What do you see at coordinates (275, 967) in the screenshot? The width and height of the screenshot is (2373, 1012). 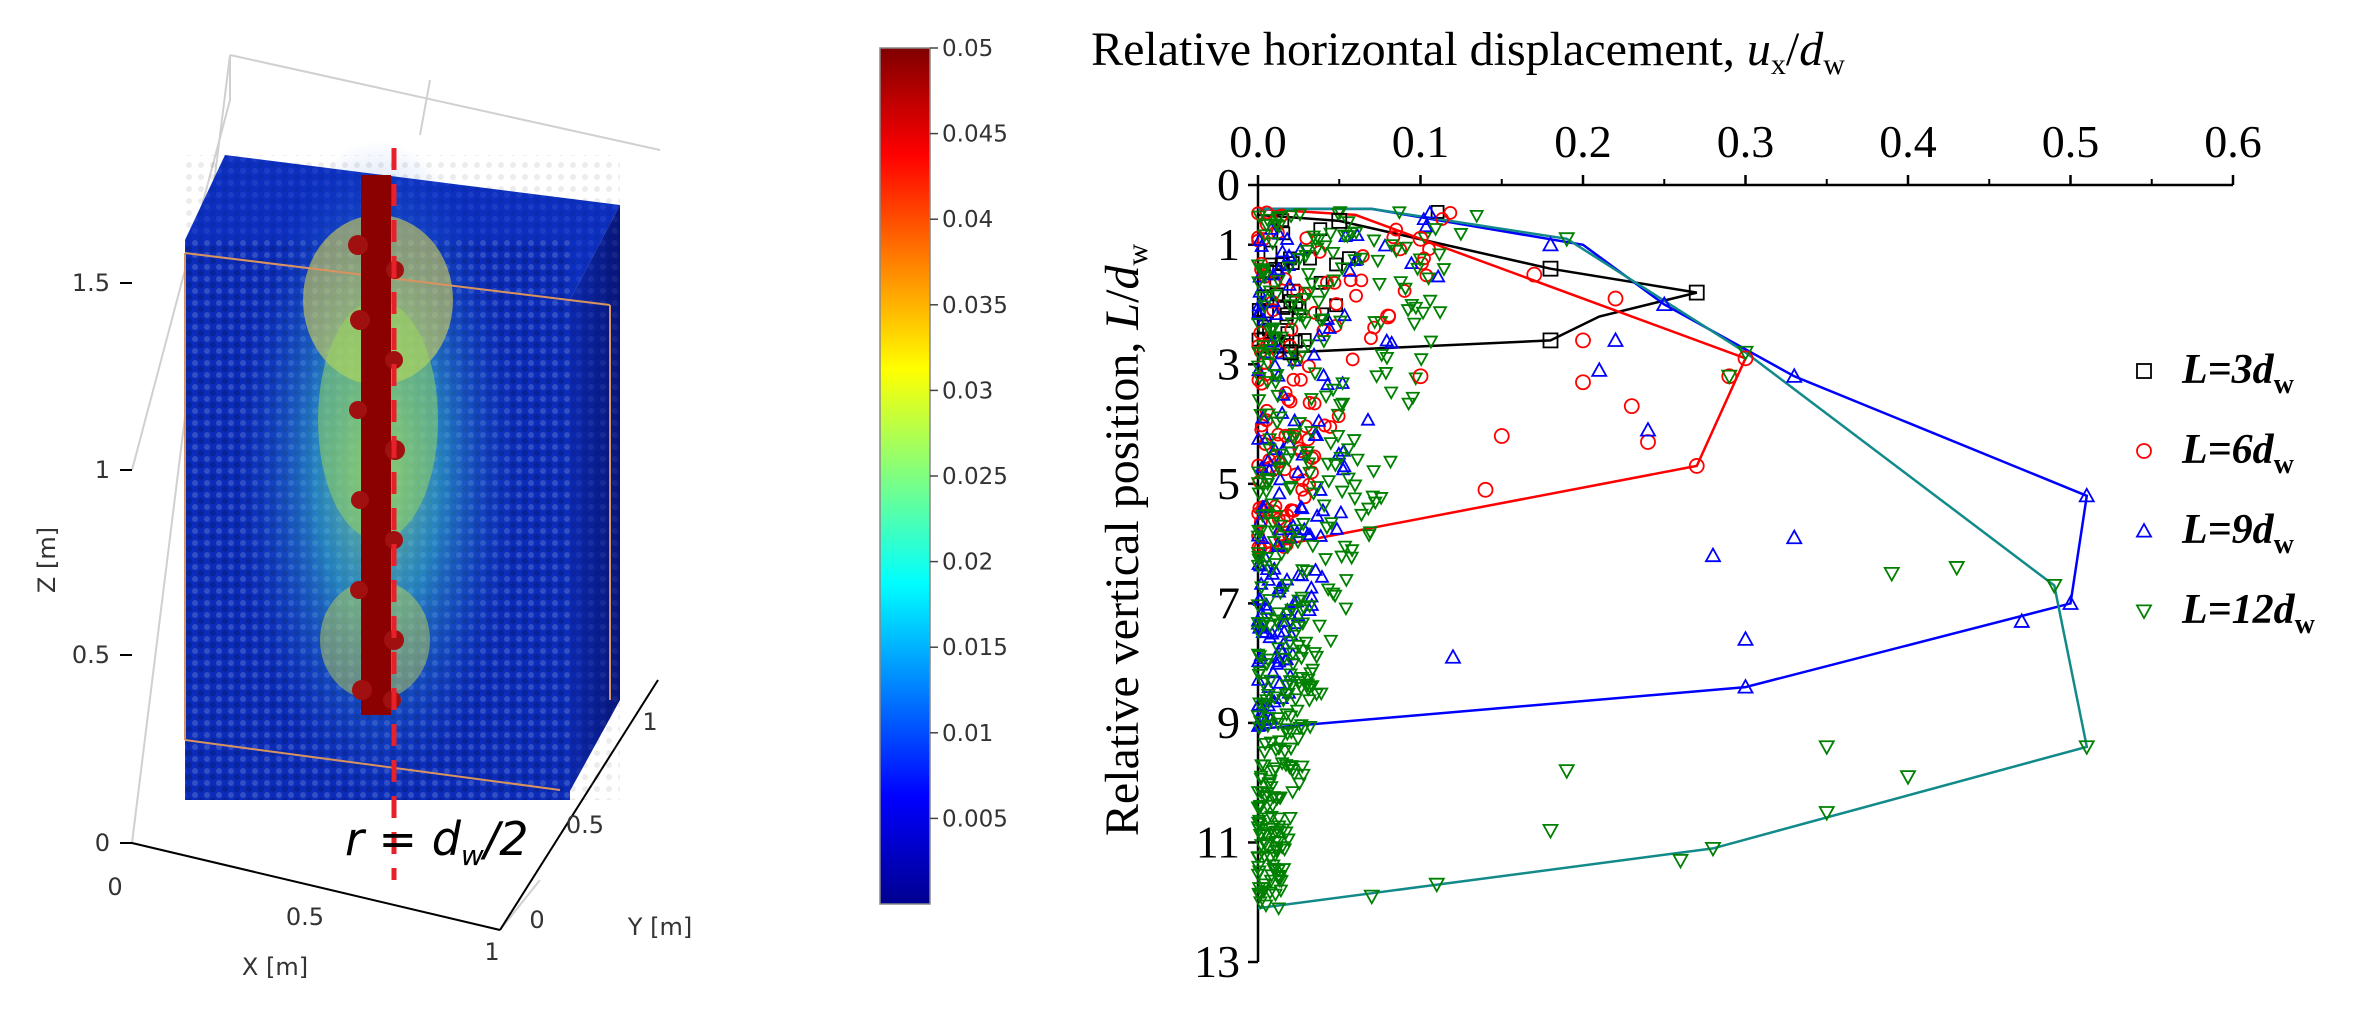 I see `x-axis-label: X [m]` at bounding box center [275, 967].